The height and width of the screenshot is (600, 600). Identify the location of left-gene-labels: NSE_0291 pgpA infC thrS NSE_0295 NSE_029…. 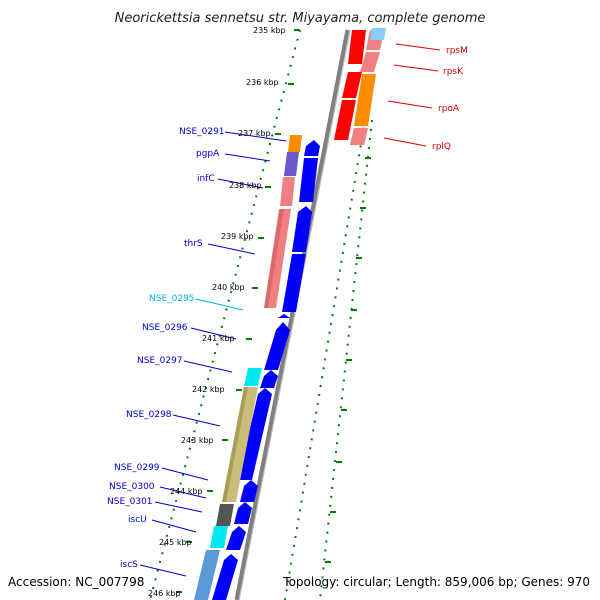
(166, 348).